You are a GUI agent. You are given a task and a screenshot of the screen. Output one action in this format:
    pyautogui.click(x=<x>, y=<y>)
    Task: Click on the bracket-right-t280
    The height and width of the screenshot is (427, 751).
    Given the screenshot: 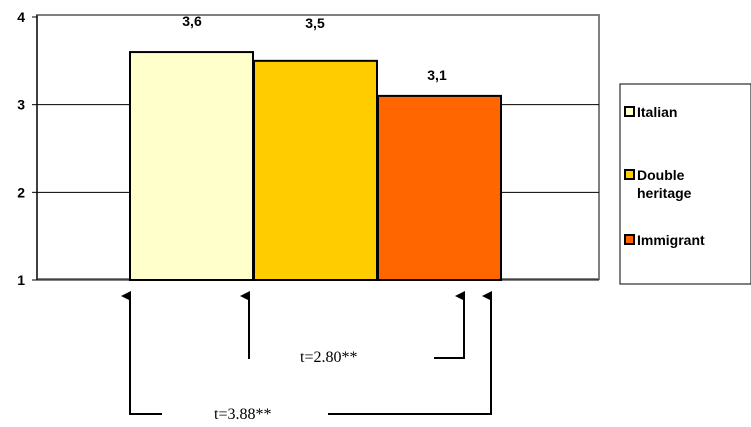 What is the action you would take?
    pyautogui.click(x=449, y=325)
    